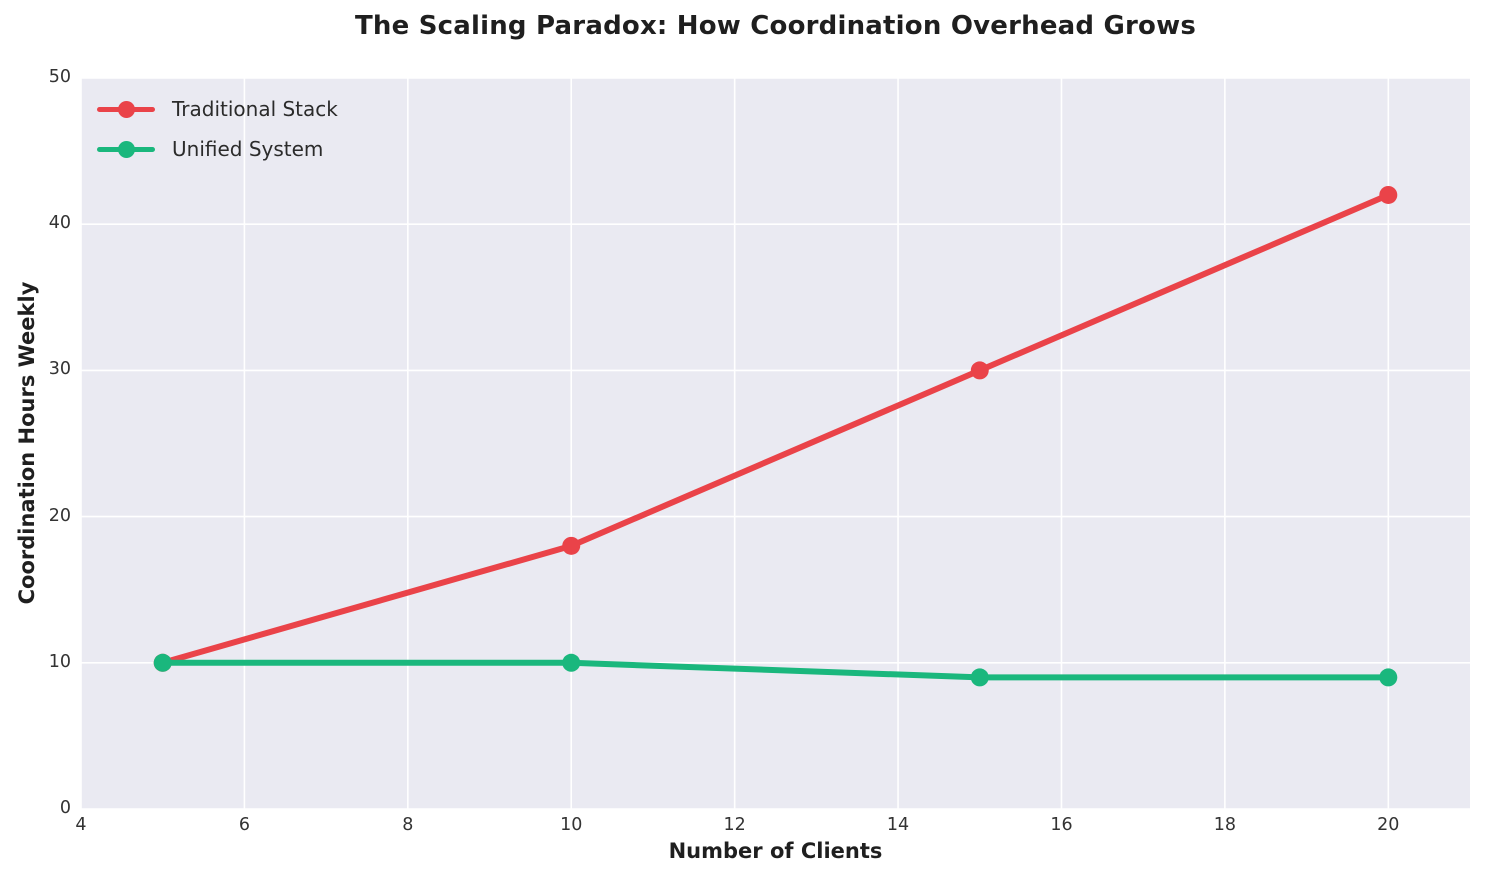 The image size is (1485, 883). What do you see at coordinates (775, 670) in the screenshot?
I see `series-line` at bounding box center [775, 670].